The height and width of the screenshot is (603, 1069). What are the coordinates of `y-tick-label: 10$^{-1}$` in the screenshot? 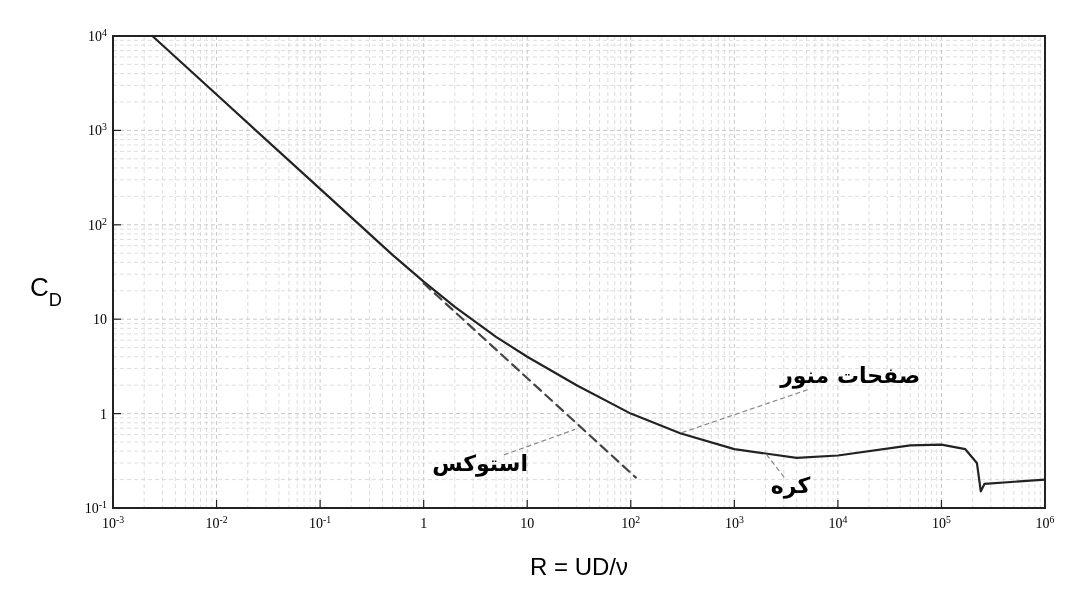 It's located at (96, 507).